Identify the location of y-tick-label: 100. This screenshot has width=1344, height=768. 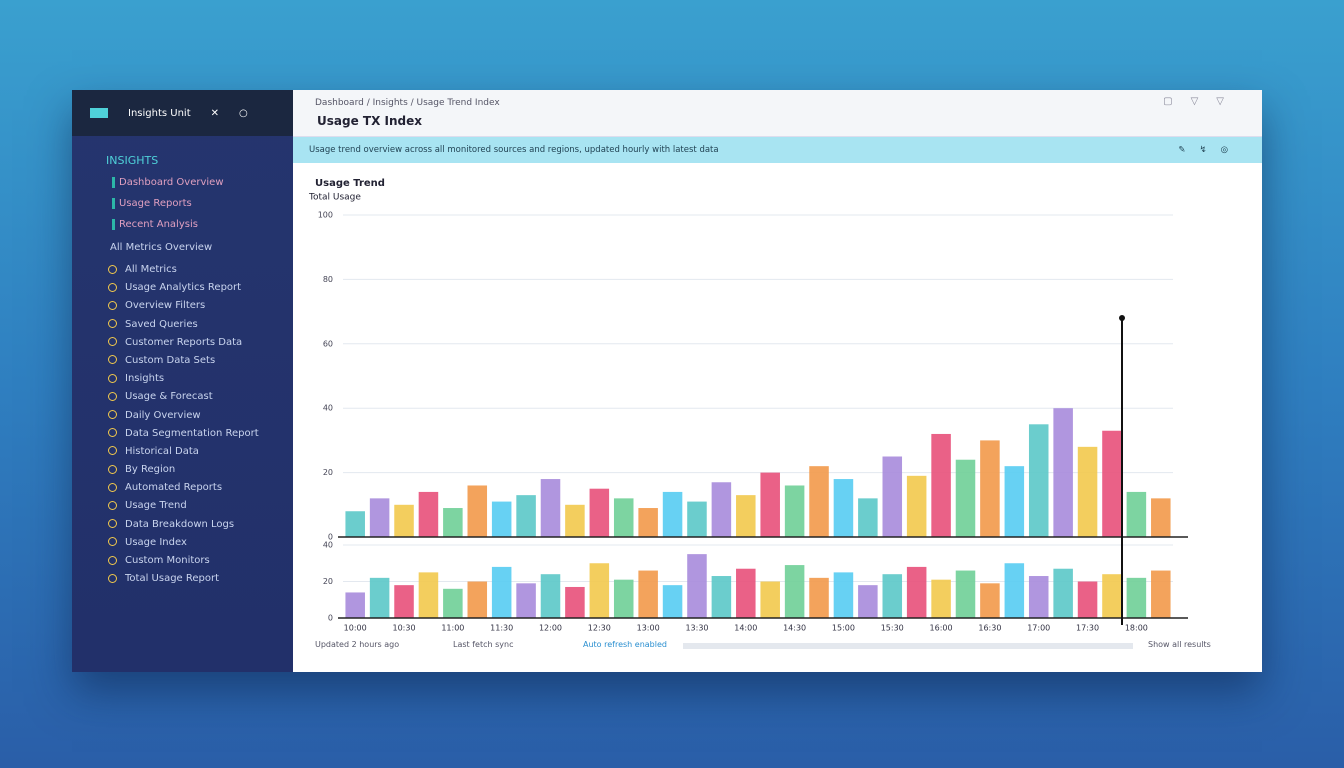
(325, 215).